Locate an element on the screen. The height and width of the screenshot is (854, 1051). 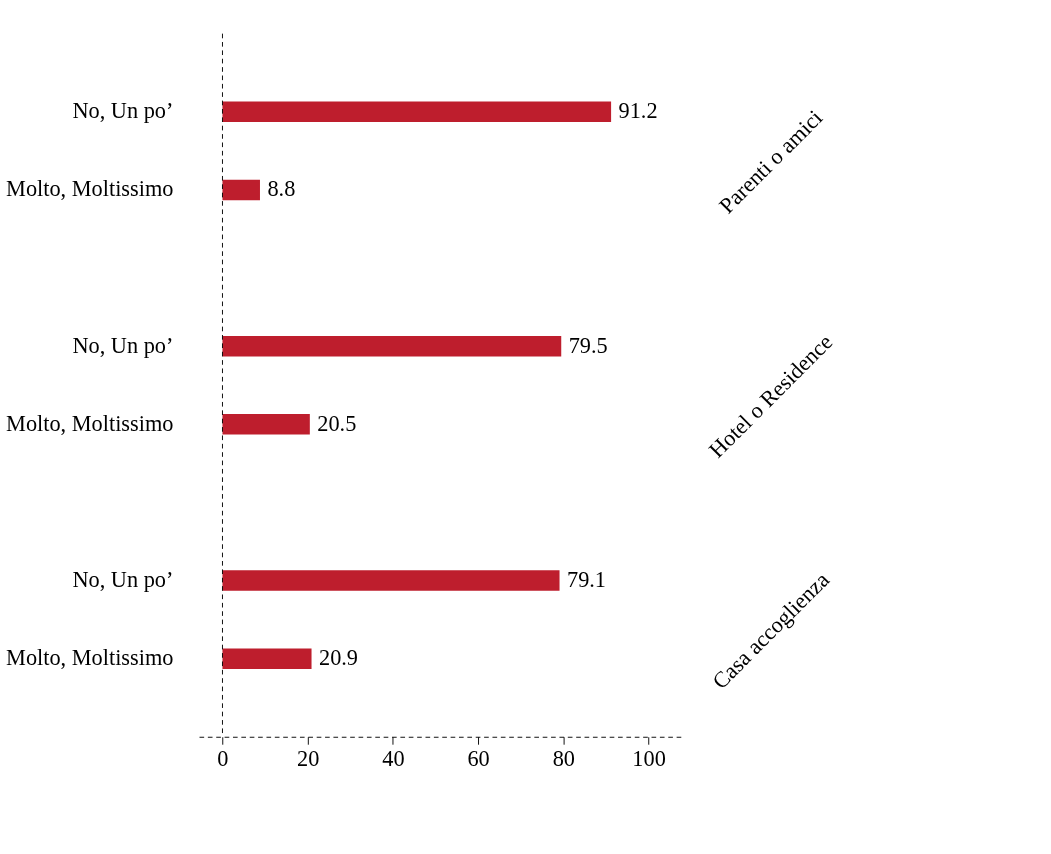
x-tick-label: 20 is located at coordinates (308, 759).